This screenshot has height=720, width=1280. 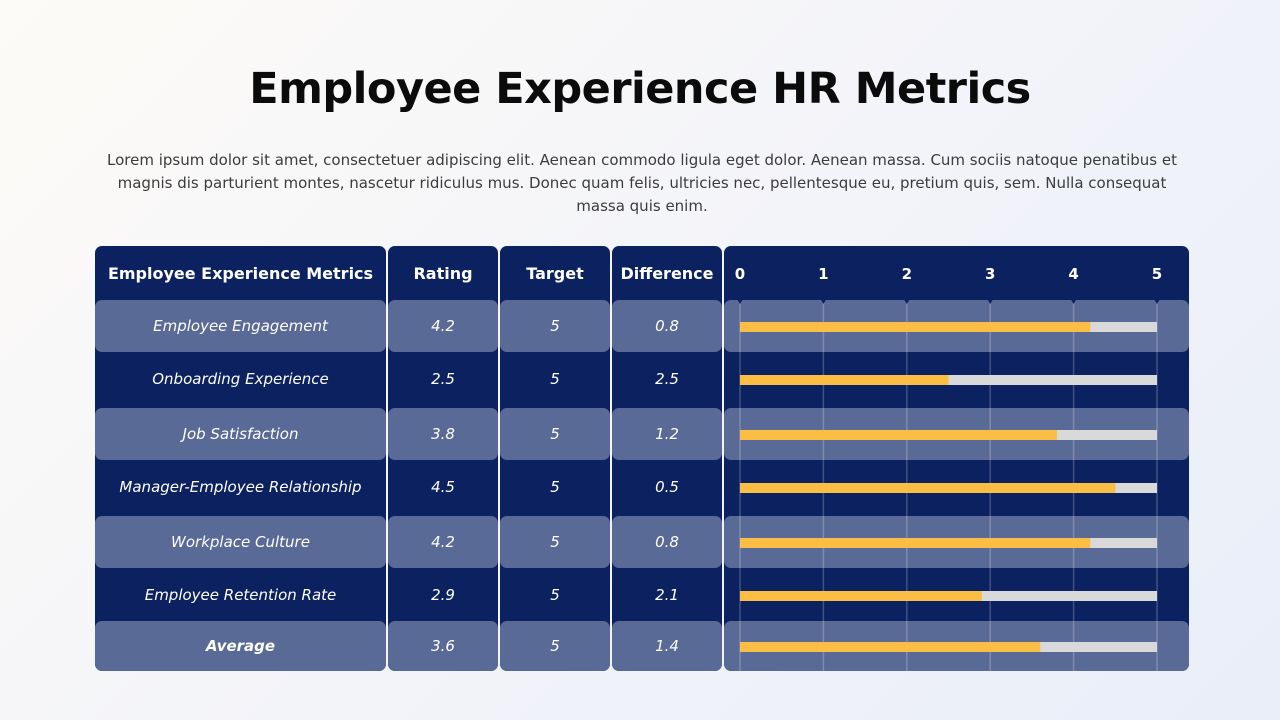 I want to click on metric-cell: Workplace Culture, so click(x=240, y=542).